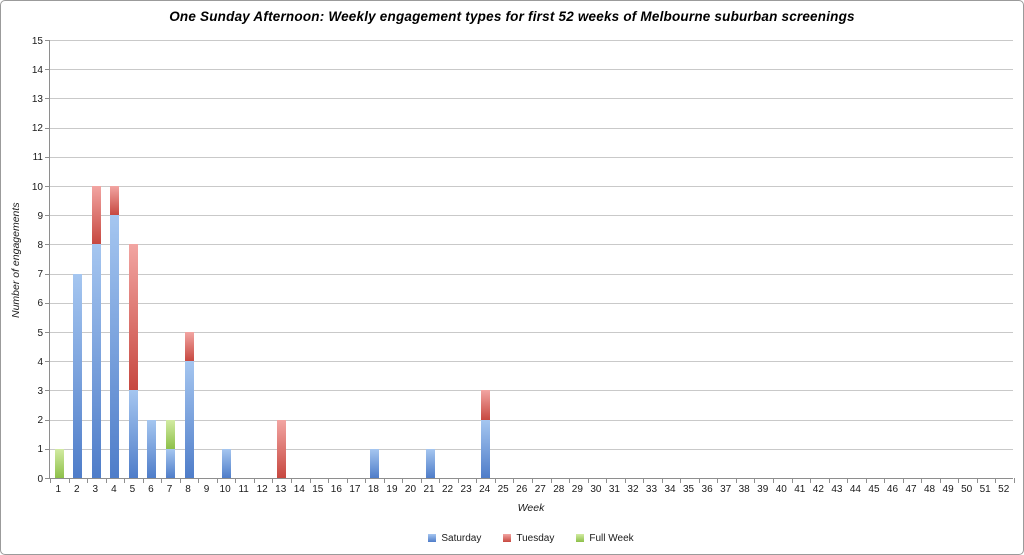 The width and height of the screenshot is (1024, 555). I want to click on x-tick-label: 49, so click(948, 489).